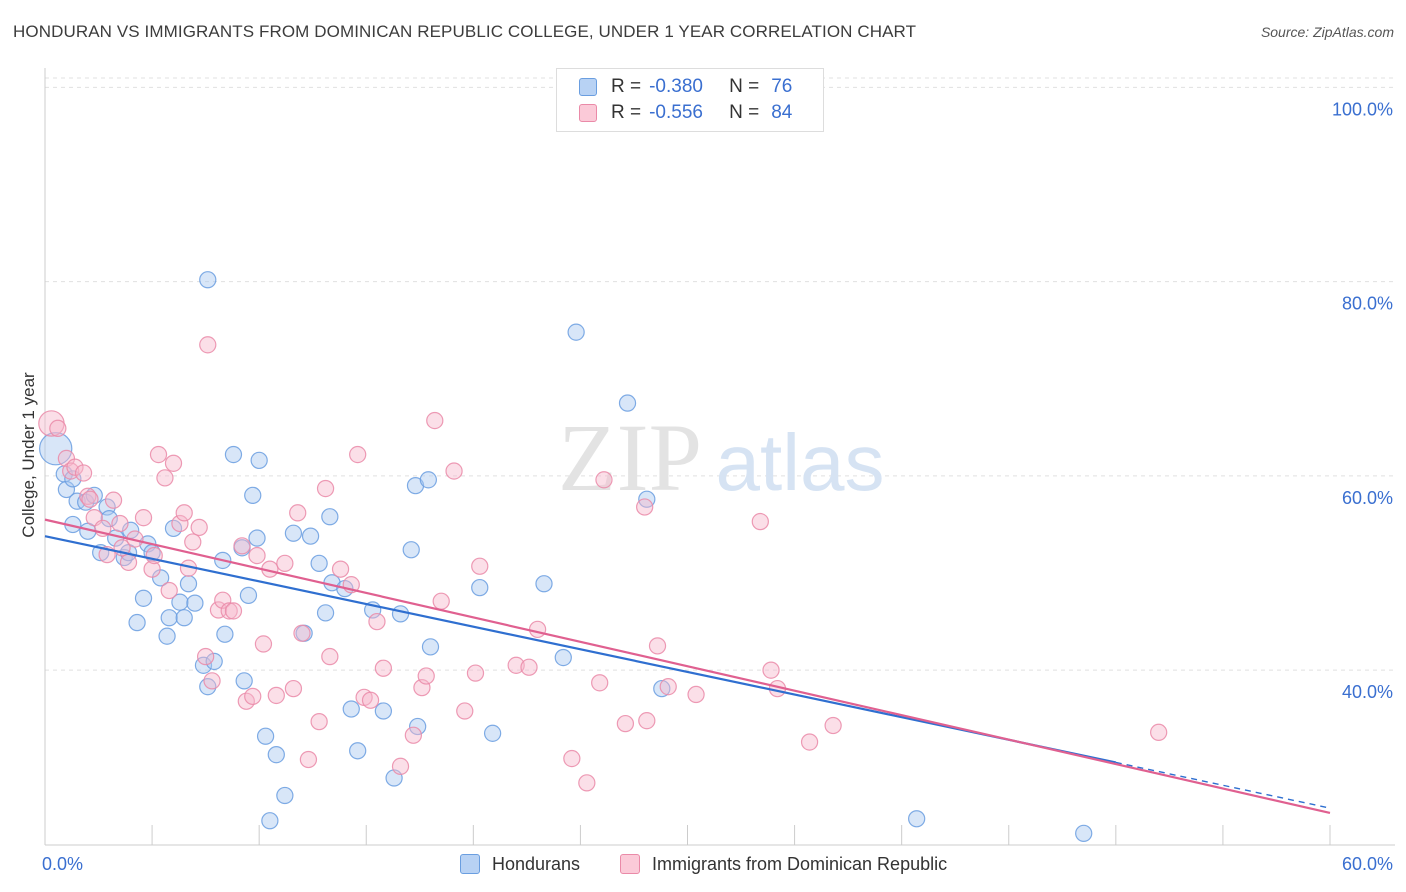  What do you see at coordinates (676, 86) in the screenshot?
I see `legend-r-value: -0.380` at bounding box center [676, 86].